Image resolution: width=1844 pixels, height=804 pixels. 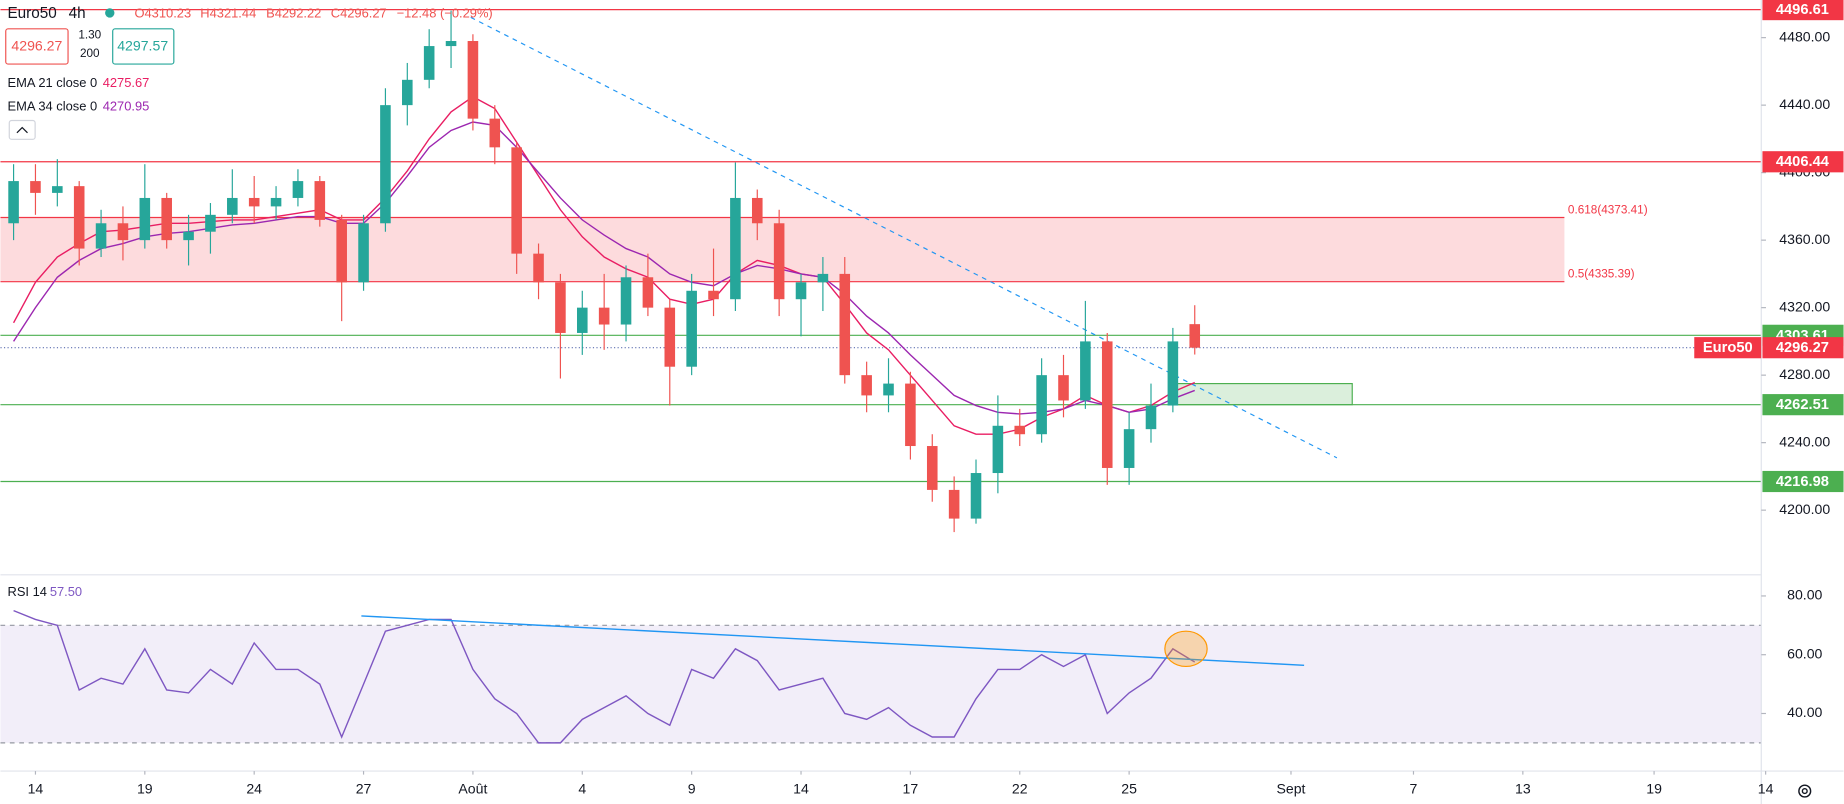 I want to click on buy-price: 4297.57, so click(x=142, y=46).